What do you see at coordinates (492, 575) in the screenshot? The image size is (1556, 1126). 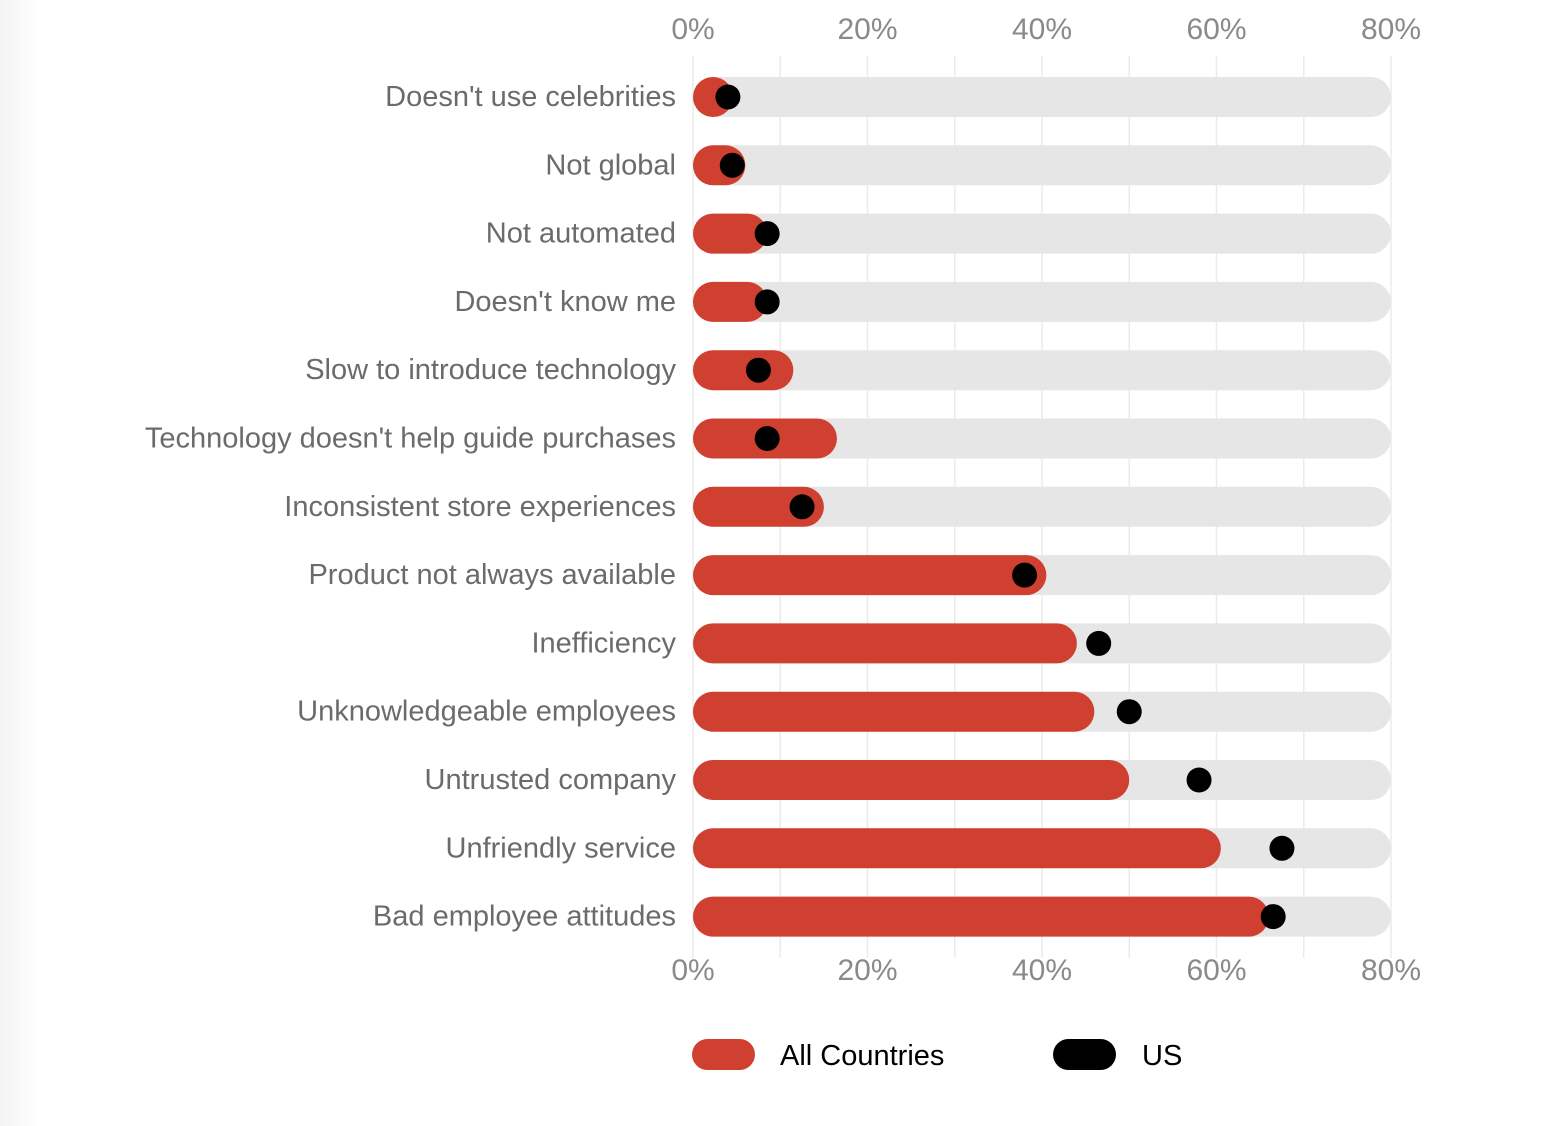 I see `category-label: Product not always available` at bounding box center [492, 575].